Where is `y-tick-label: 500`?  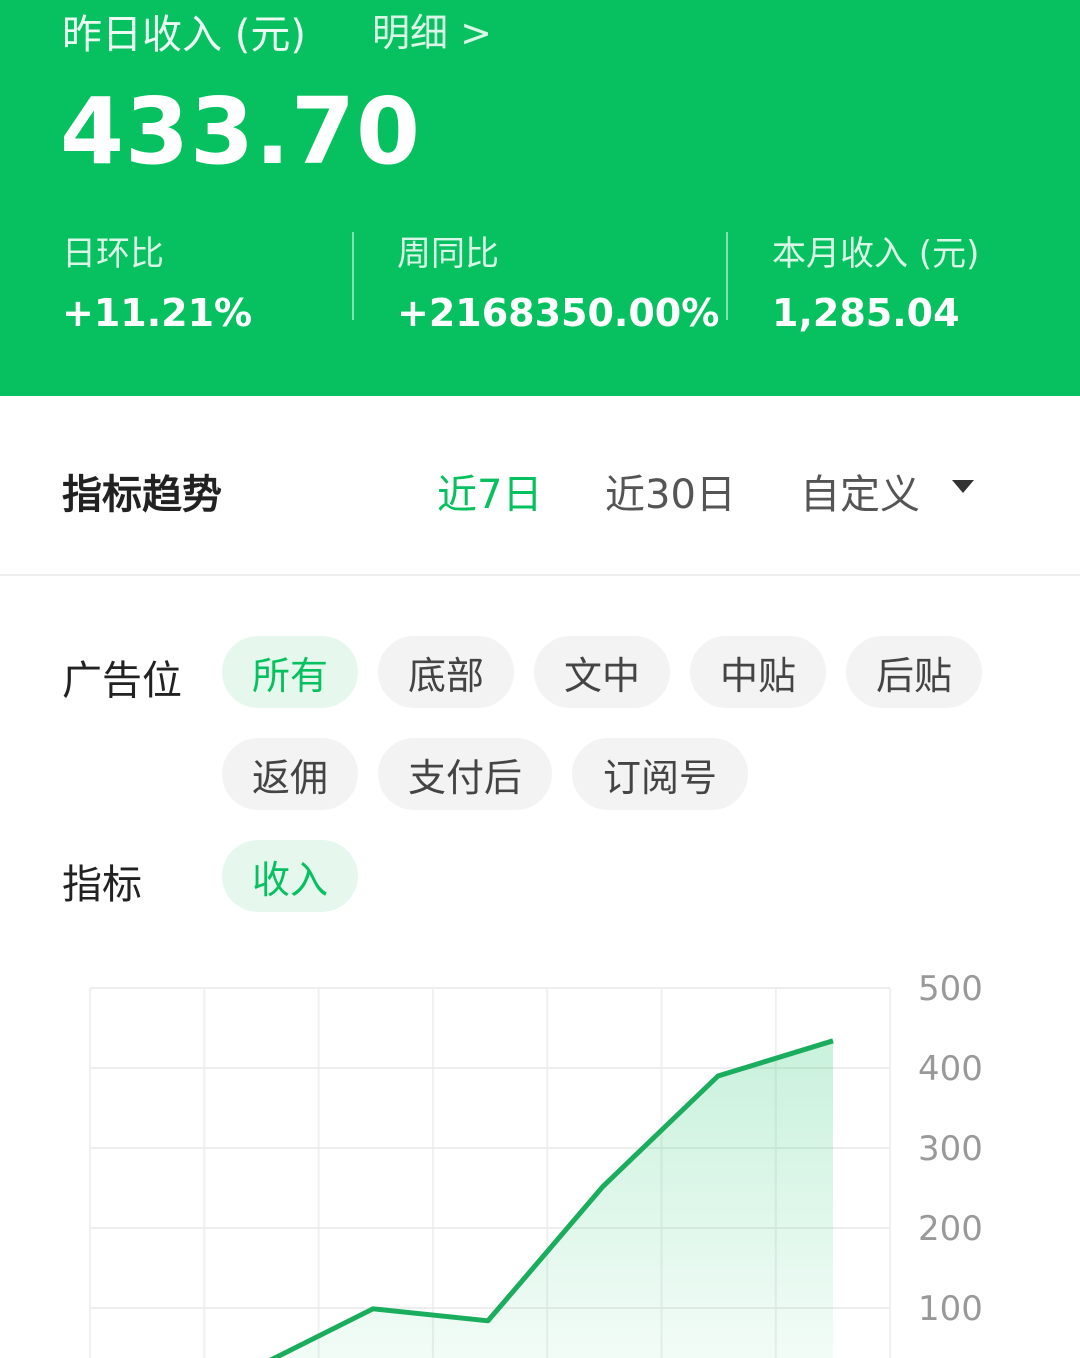 y-tick-label: 500 is located at coordinates (950, 989).